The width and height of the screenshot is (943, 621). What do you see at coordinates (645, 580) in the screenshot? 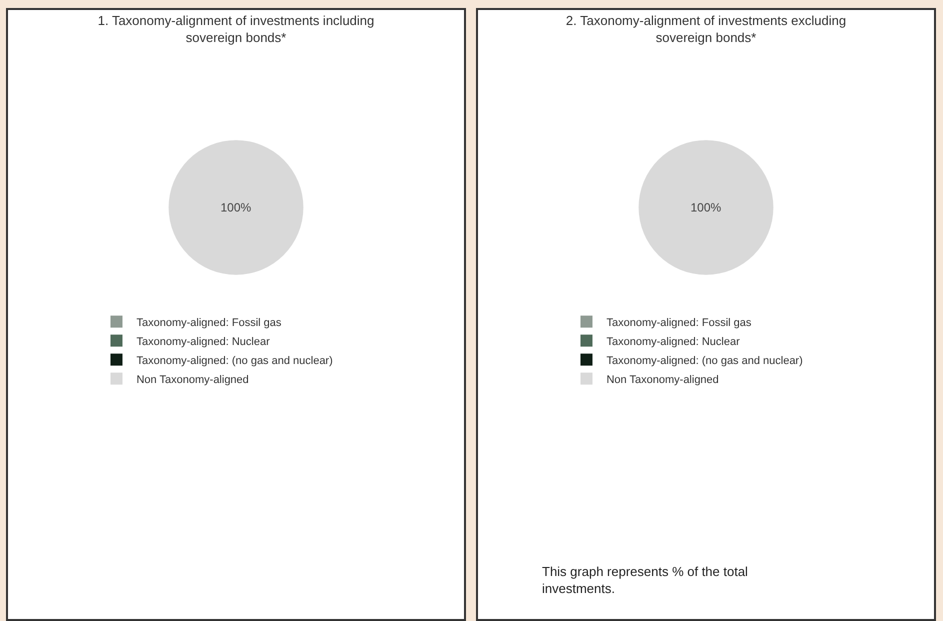
I see `text: This graph represents % of the total investments.` at bounding box center [645, 580].